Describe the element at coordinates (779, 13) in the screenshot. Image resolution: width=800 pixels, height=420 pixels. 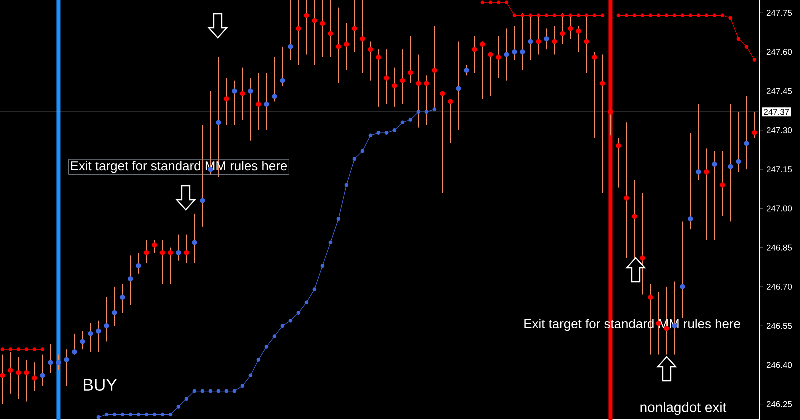
I see `y-tick-label: 247.75` at that location.